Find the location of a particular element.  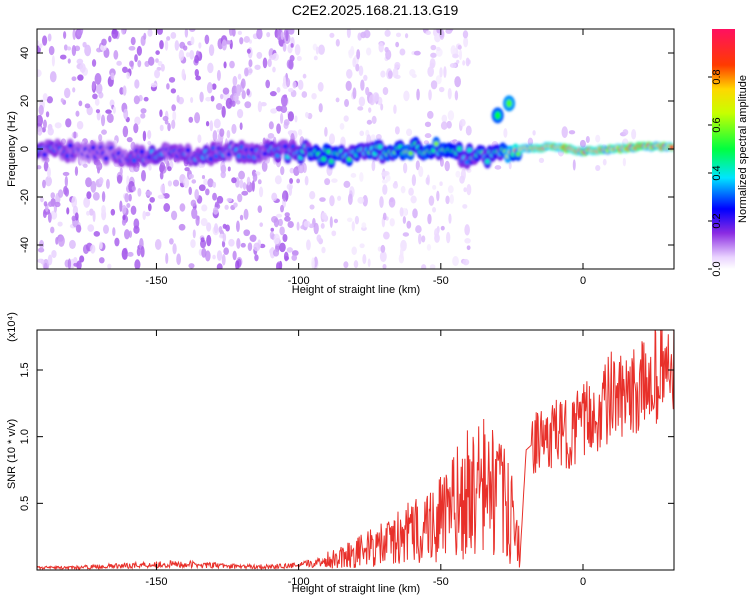

x-tick-label: 0 is located at coordinates (583, 582).